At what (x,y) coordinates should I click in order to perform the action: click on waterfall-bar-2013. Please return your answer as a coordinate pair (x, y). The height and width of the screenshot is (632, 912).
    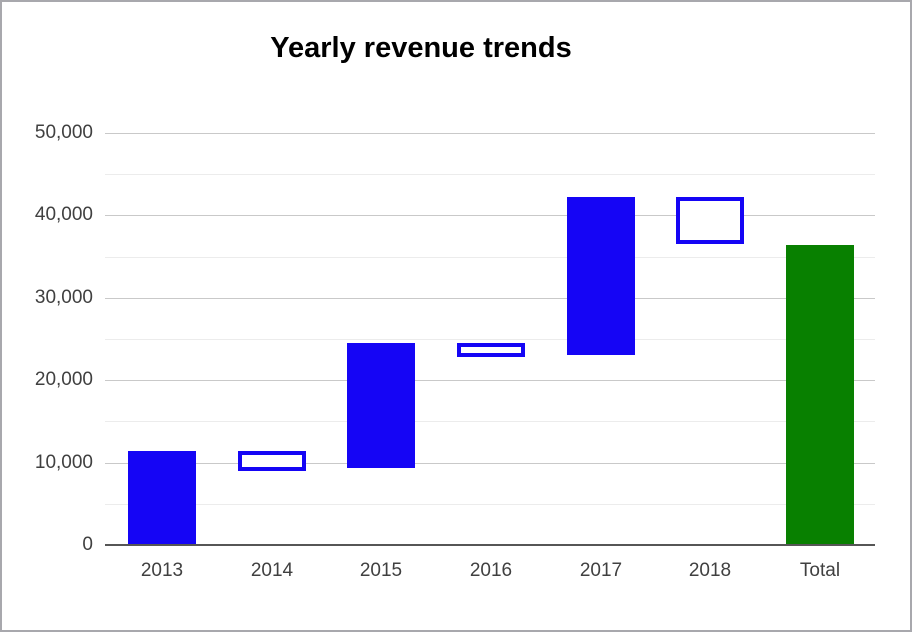
    Looking at the image, I should click on (162, 498).